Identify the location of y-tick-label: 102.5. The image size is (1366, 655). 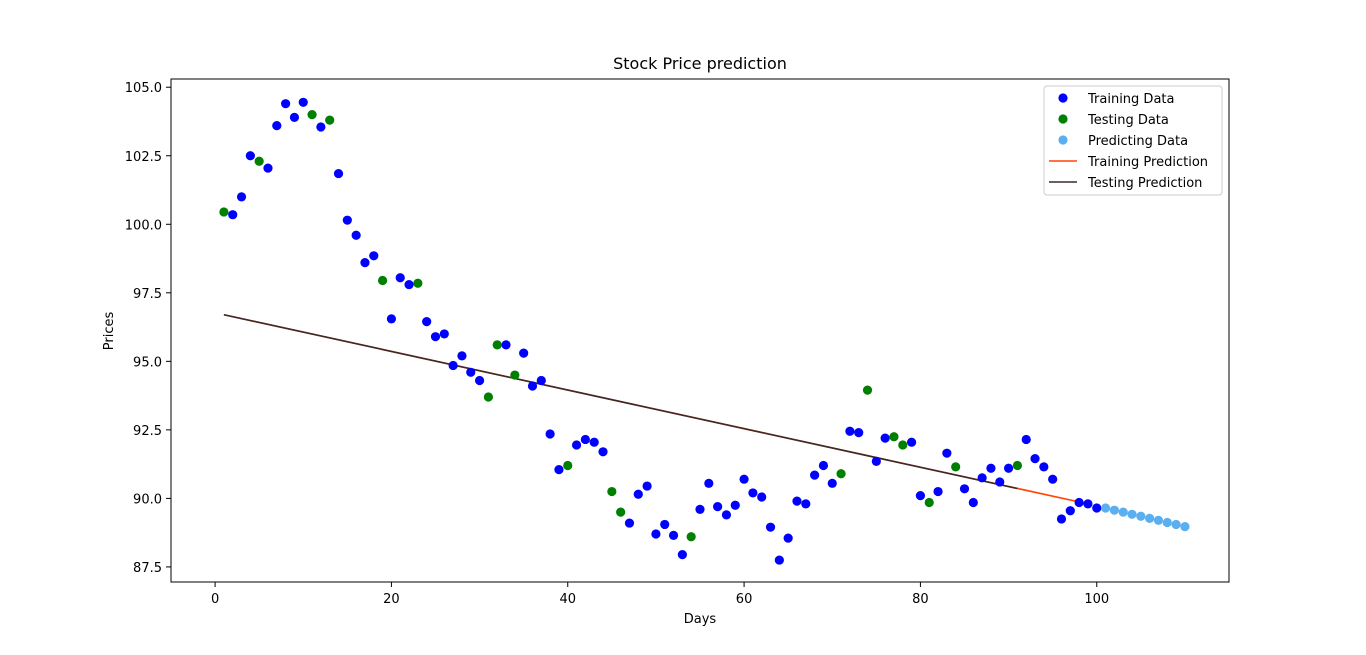
(143, 157).